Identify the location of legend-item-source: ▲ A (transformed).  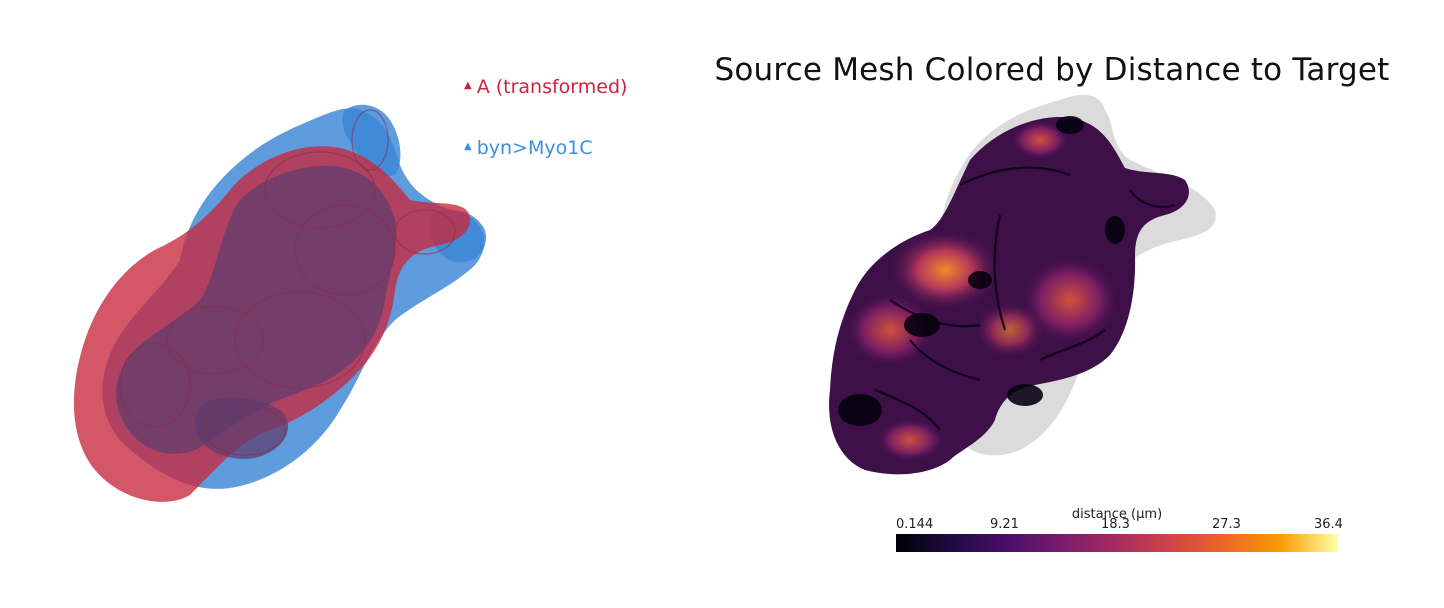
(545, 87).